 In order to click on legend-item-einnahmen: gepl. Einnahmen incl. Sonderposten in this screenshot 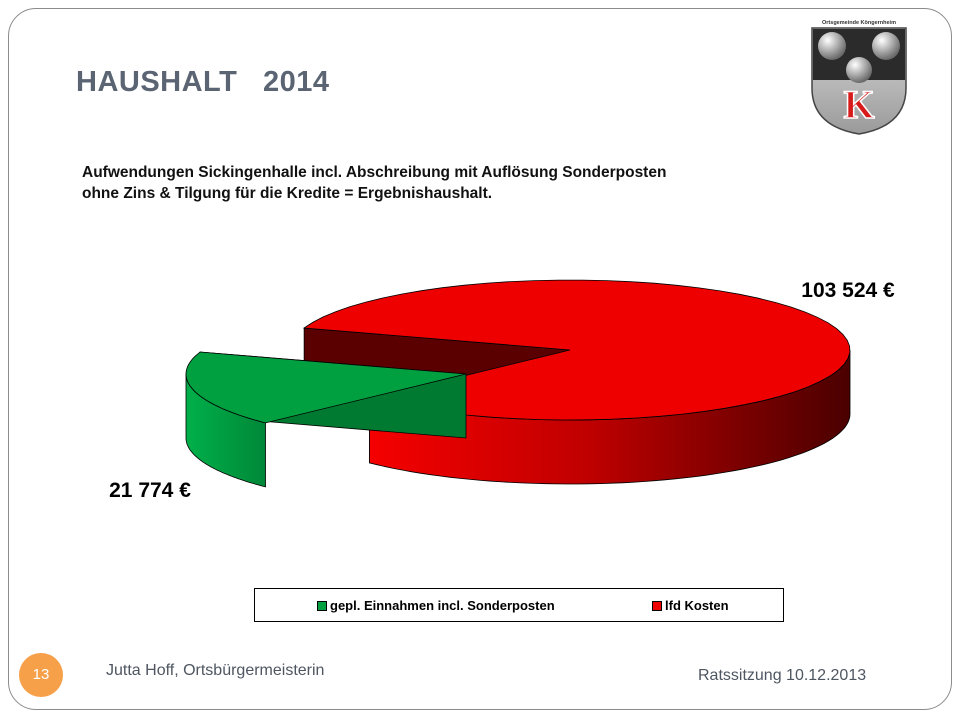, I will do `click(436, 605)`.